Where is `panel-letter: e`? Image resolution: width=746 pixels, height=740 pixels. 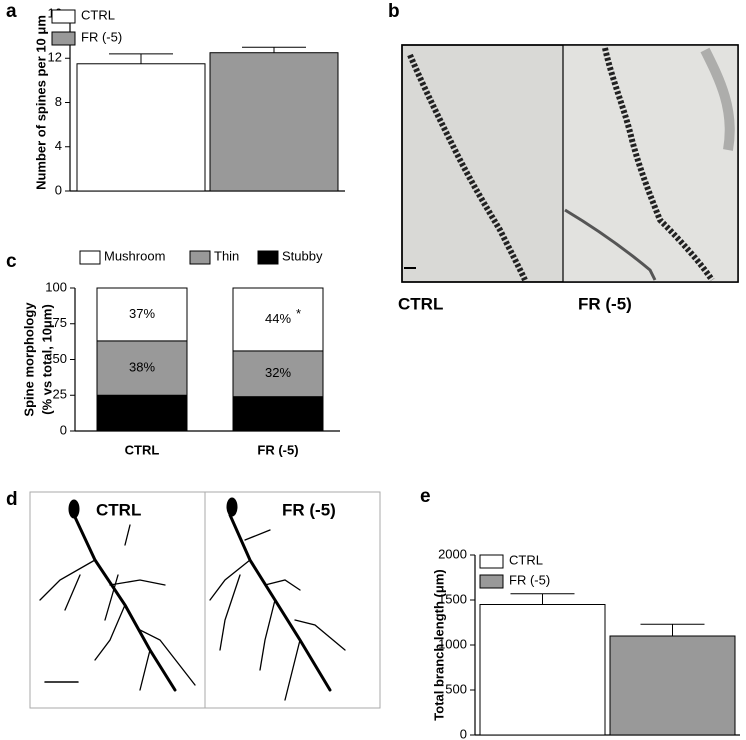 panel-letter: e is located at coordinates (425, 496).